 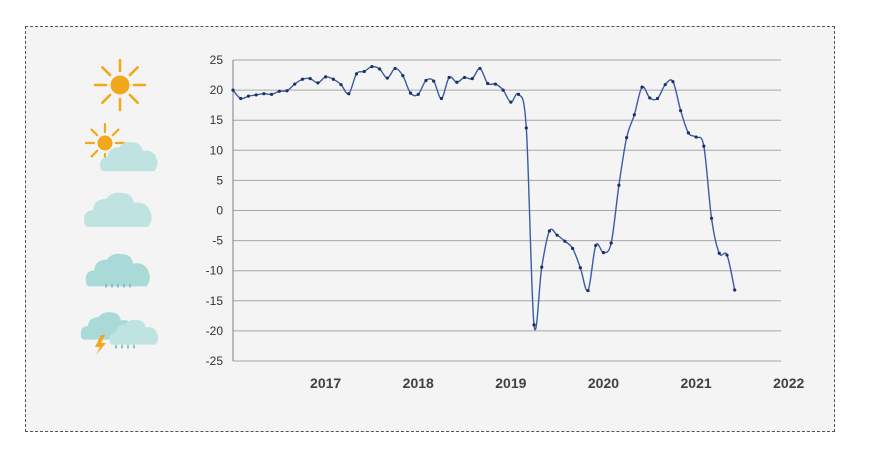 What do you see at coordinates (219, 180) in the screenshot?
I see `y-tick-label: 5` at bounding box center [219, 180].